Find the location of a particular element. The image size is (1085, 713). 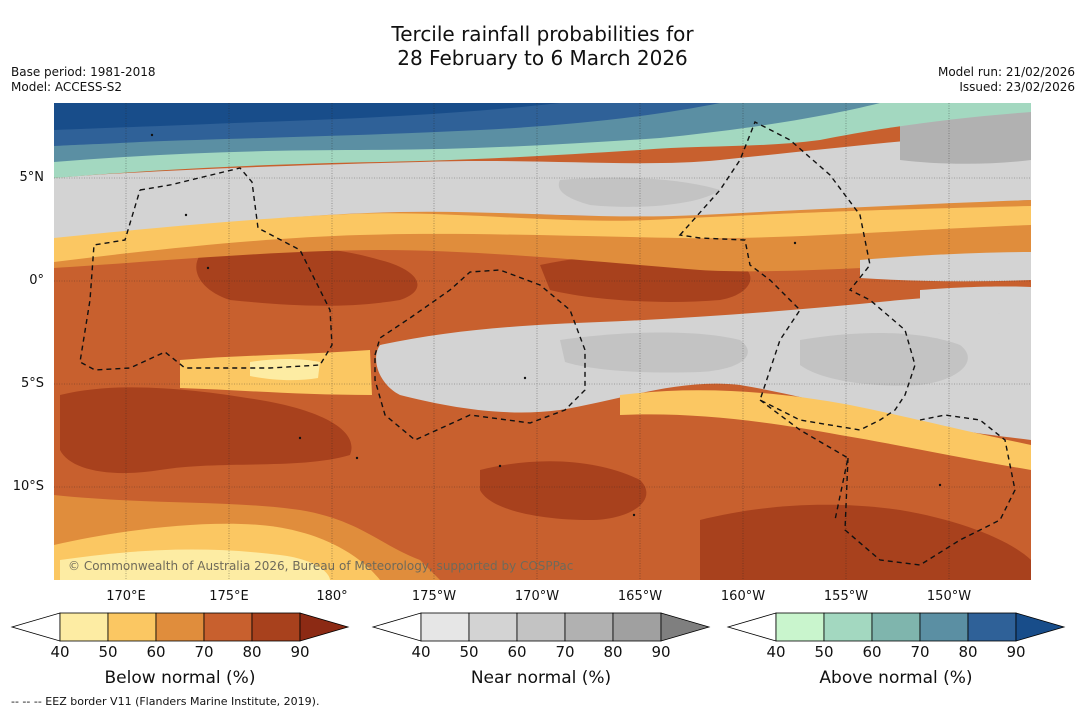

colorbar-near-tick: 90 is located at coordinates (661, 652).